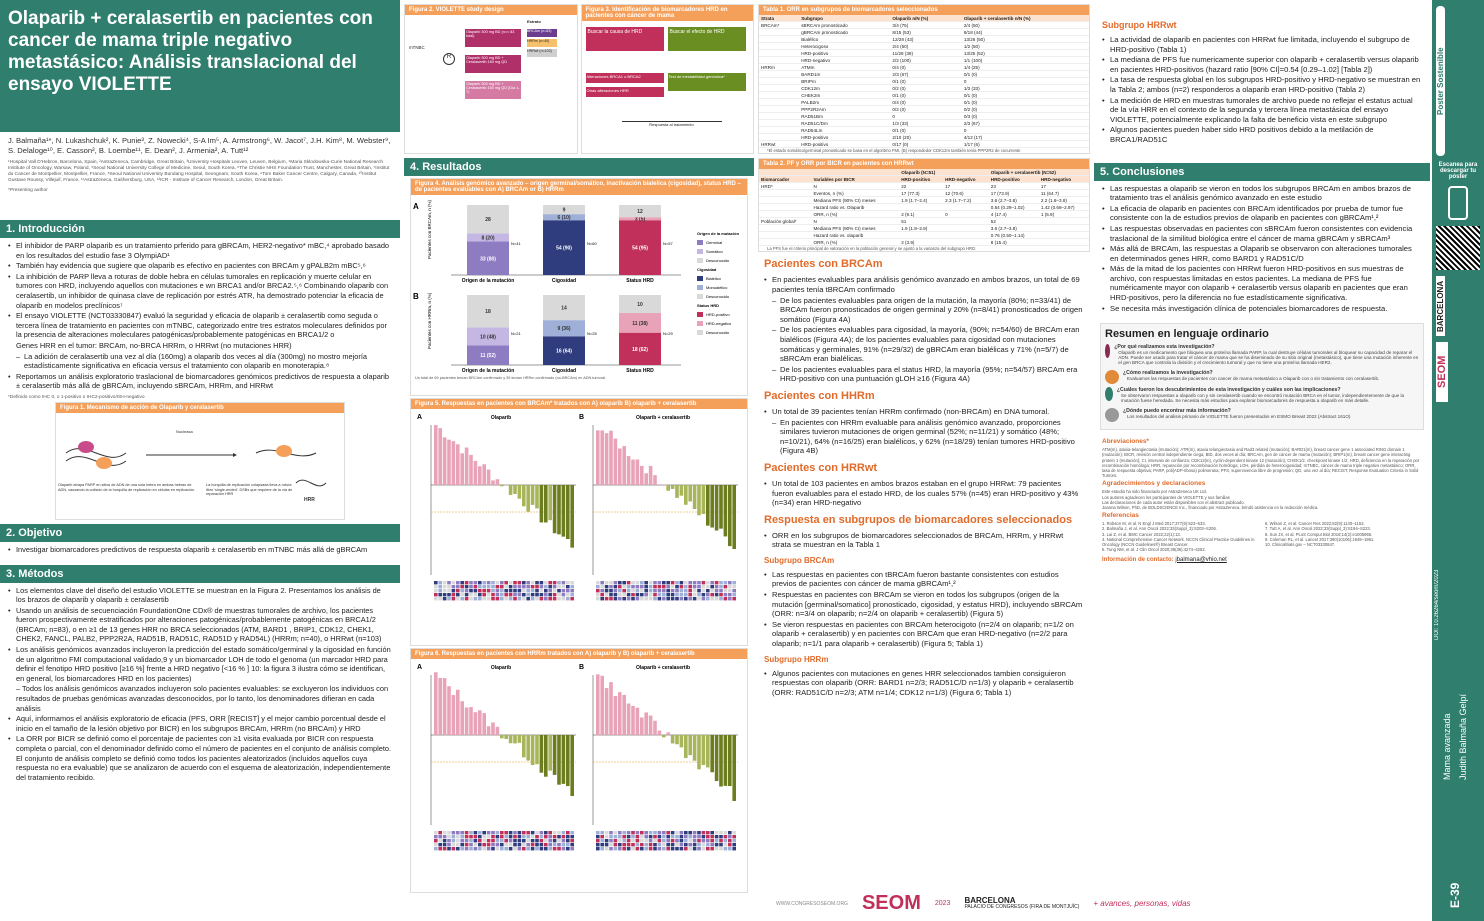 This screenshot has width=1484, height=921. What do you see at coordinates (708, 305) in the screenshot?
I see `legend-label: Status HRD` at bounding box center [708, 305].